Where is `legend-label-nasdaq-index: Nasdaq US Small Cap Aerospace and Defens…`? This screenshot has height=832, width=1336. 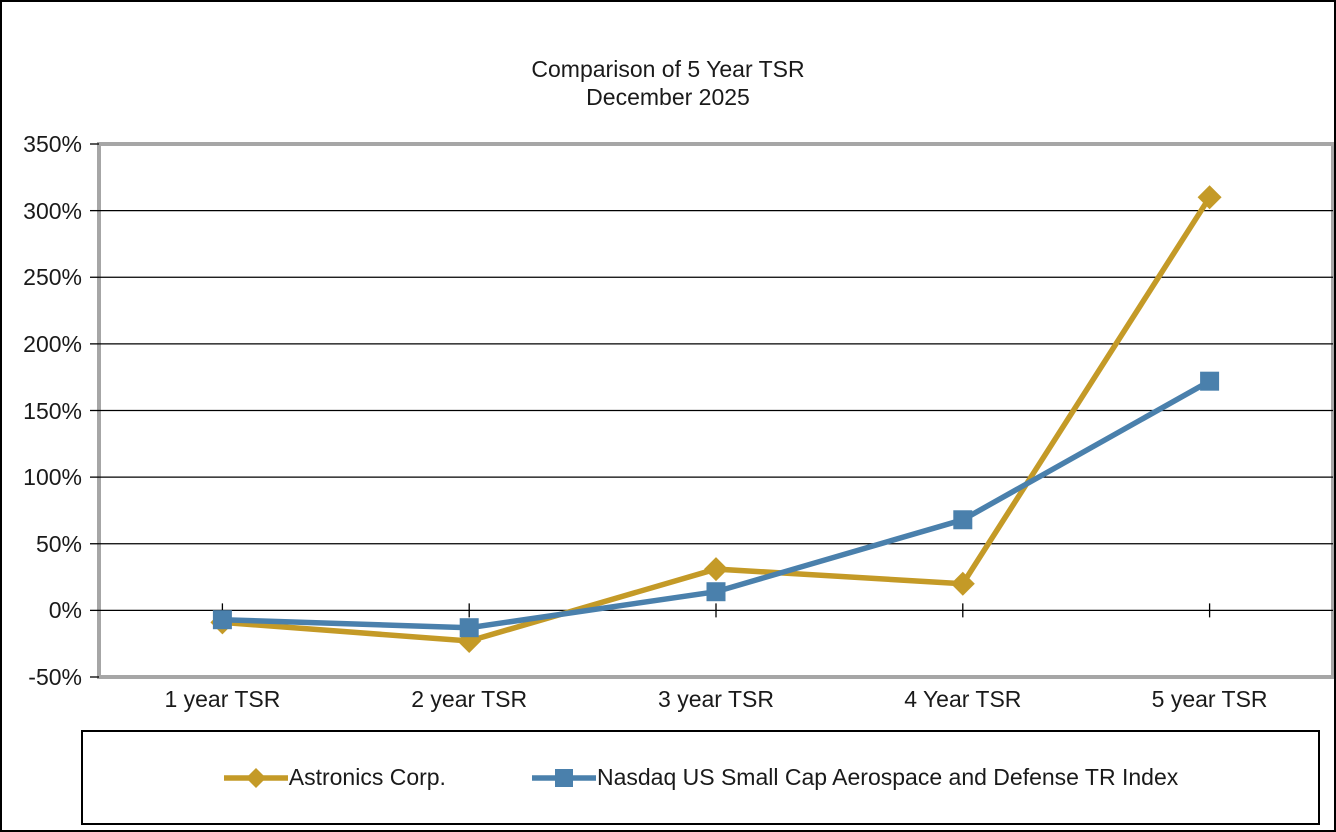 legend-label-nasdaq-index: Nasdaq US Small Cap Aerospace and Defens… is located at coordinates (887, 777).